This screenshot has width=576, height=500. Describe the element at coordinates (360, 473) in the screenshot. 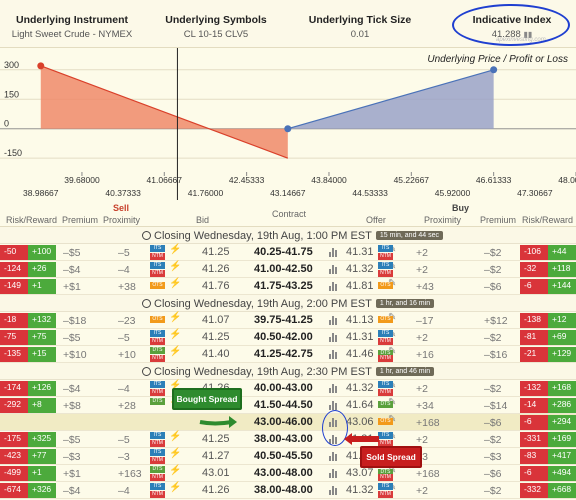

I see `offer-price: 43.07` at that location.